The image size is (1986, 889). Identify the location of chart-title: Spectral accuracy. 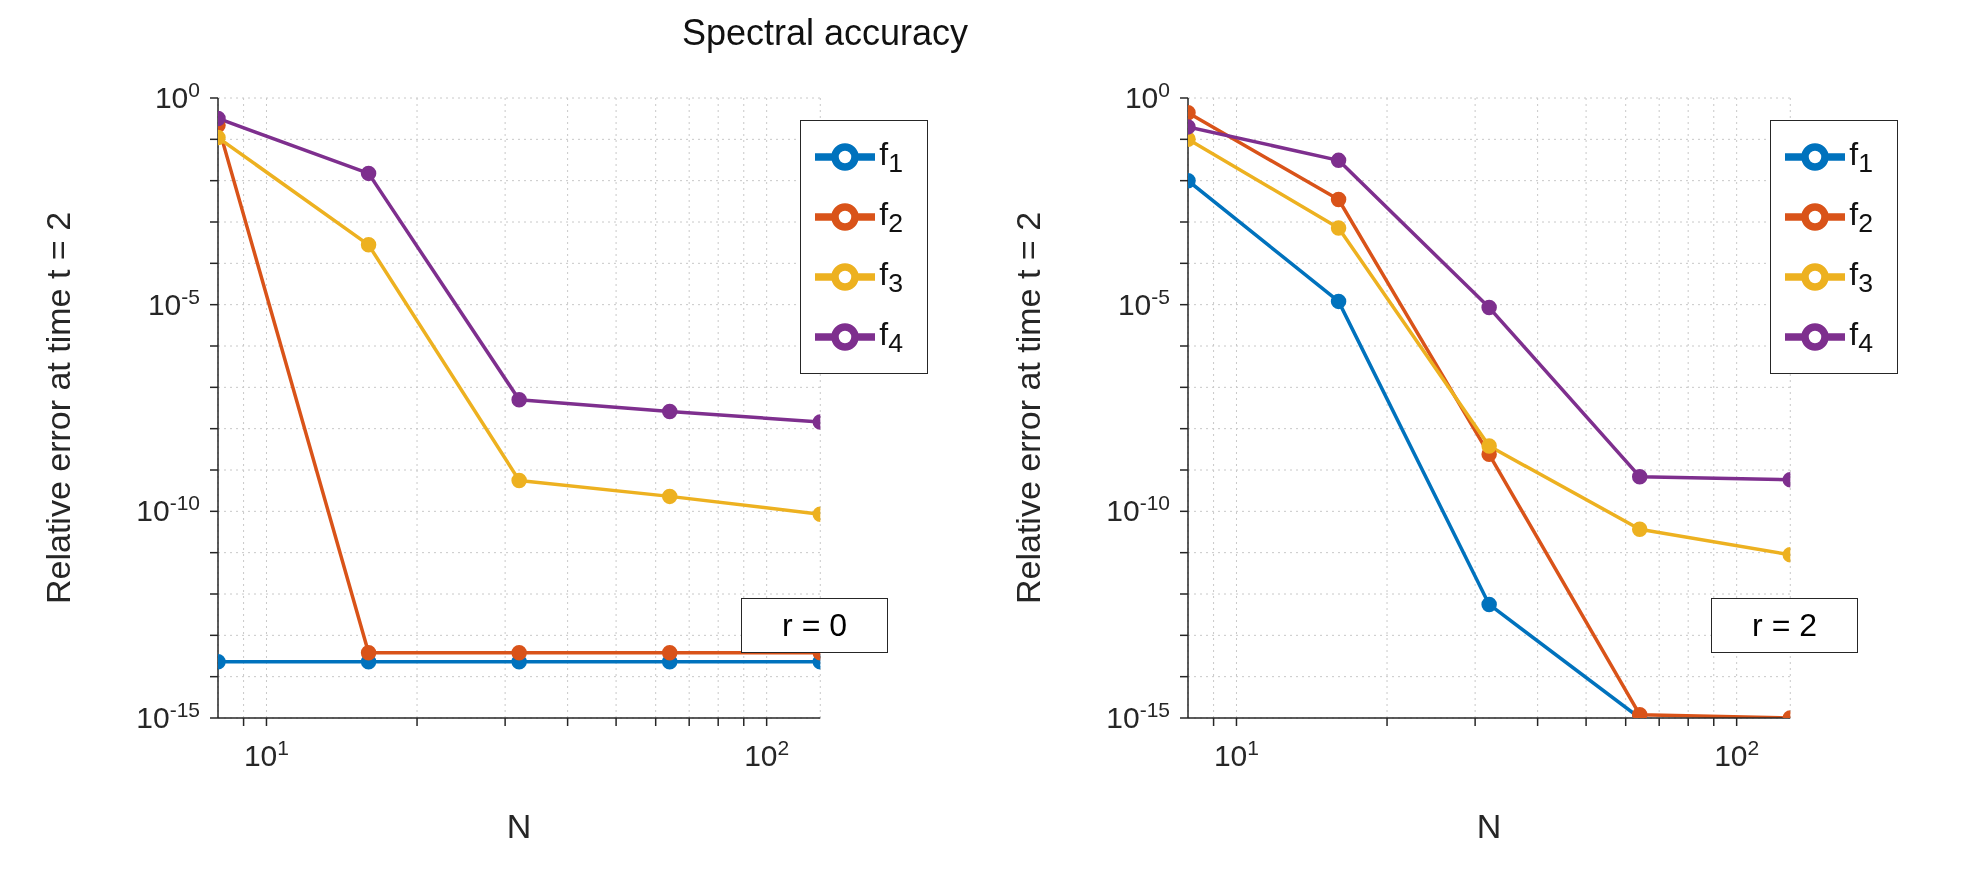
(824, 33).